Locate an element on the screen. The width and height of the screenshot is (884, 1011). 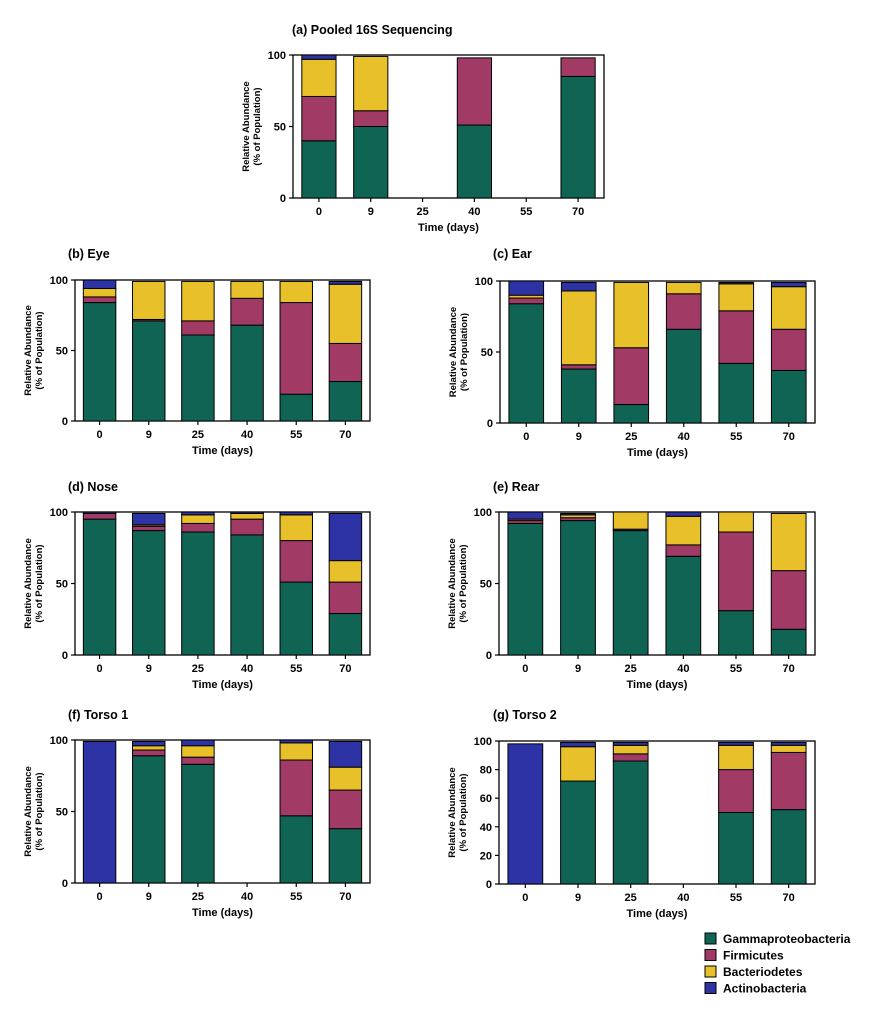
chart-title: (f) Torso 1 is located at coordinates (98, 715).